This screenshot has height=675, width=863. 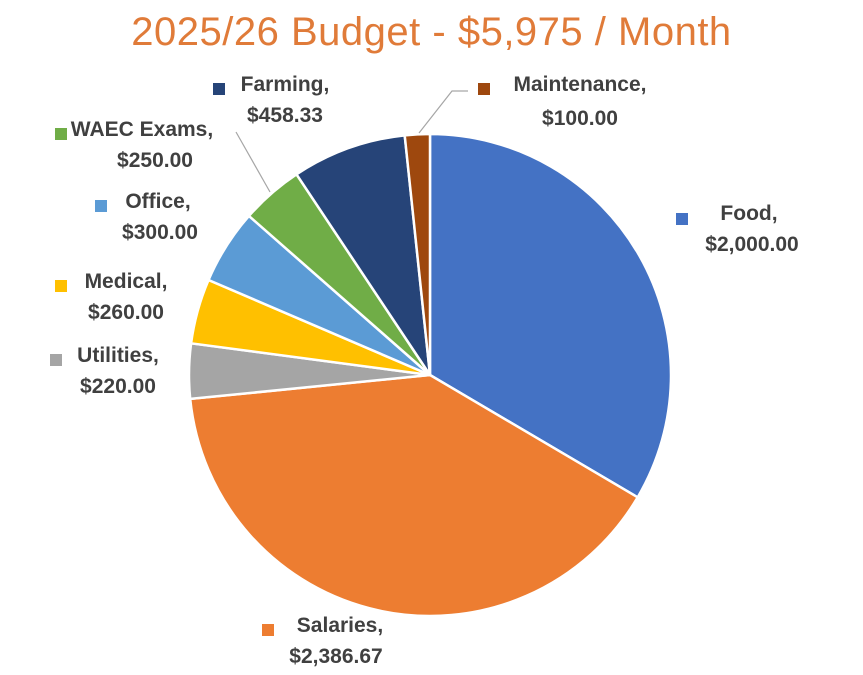 I want to click on data-label-value-office: $300.00, so click(x=160, y=232).